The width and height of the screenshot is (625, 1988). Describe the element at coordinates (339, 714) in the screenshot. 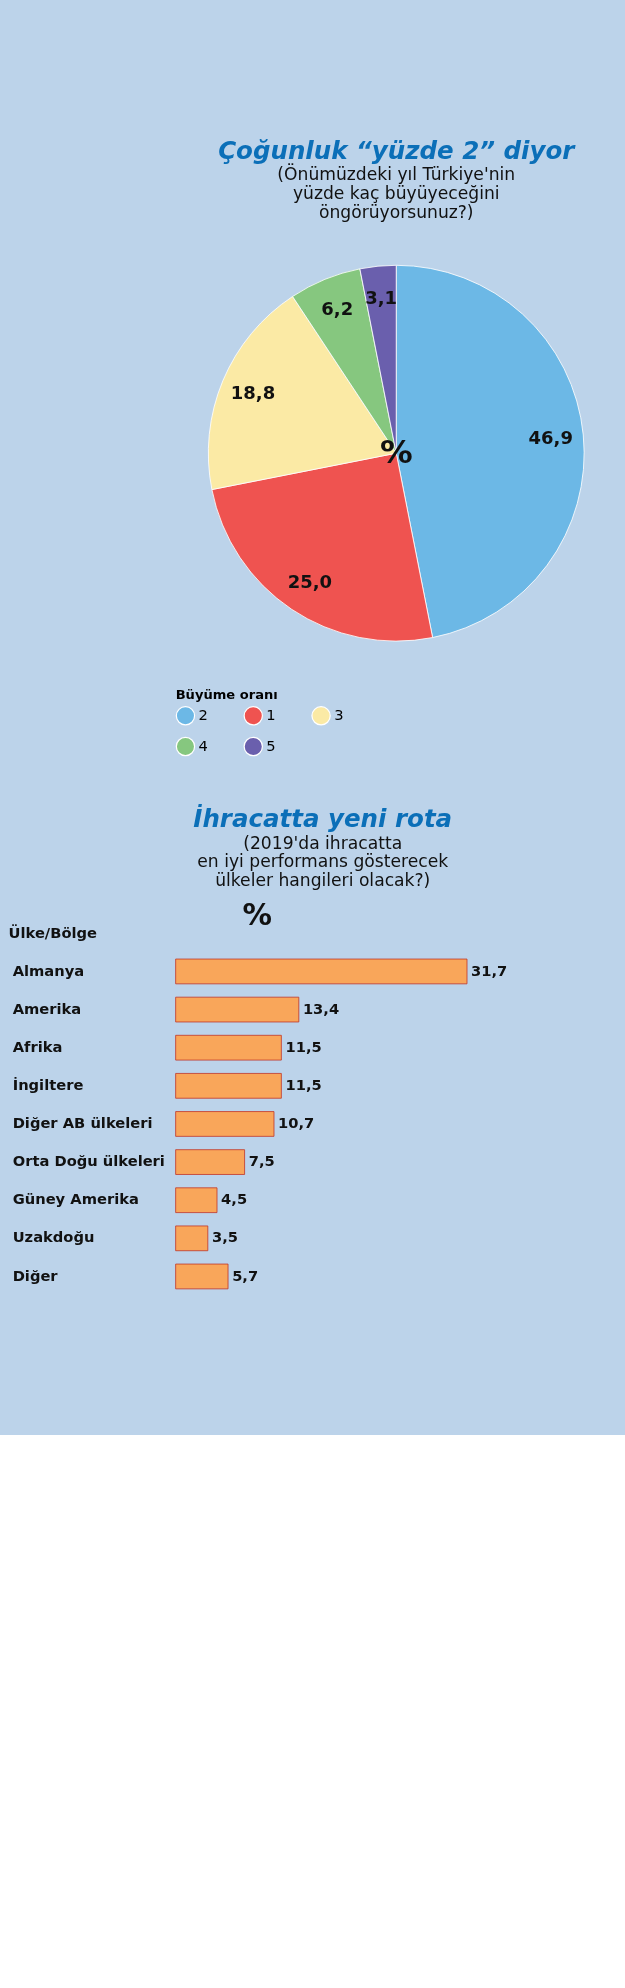

I see `legend-label: 3` at that location.